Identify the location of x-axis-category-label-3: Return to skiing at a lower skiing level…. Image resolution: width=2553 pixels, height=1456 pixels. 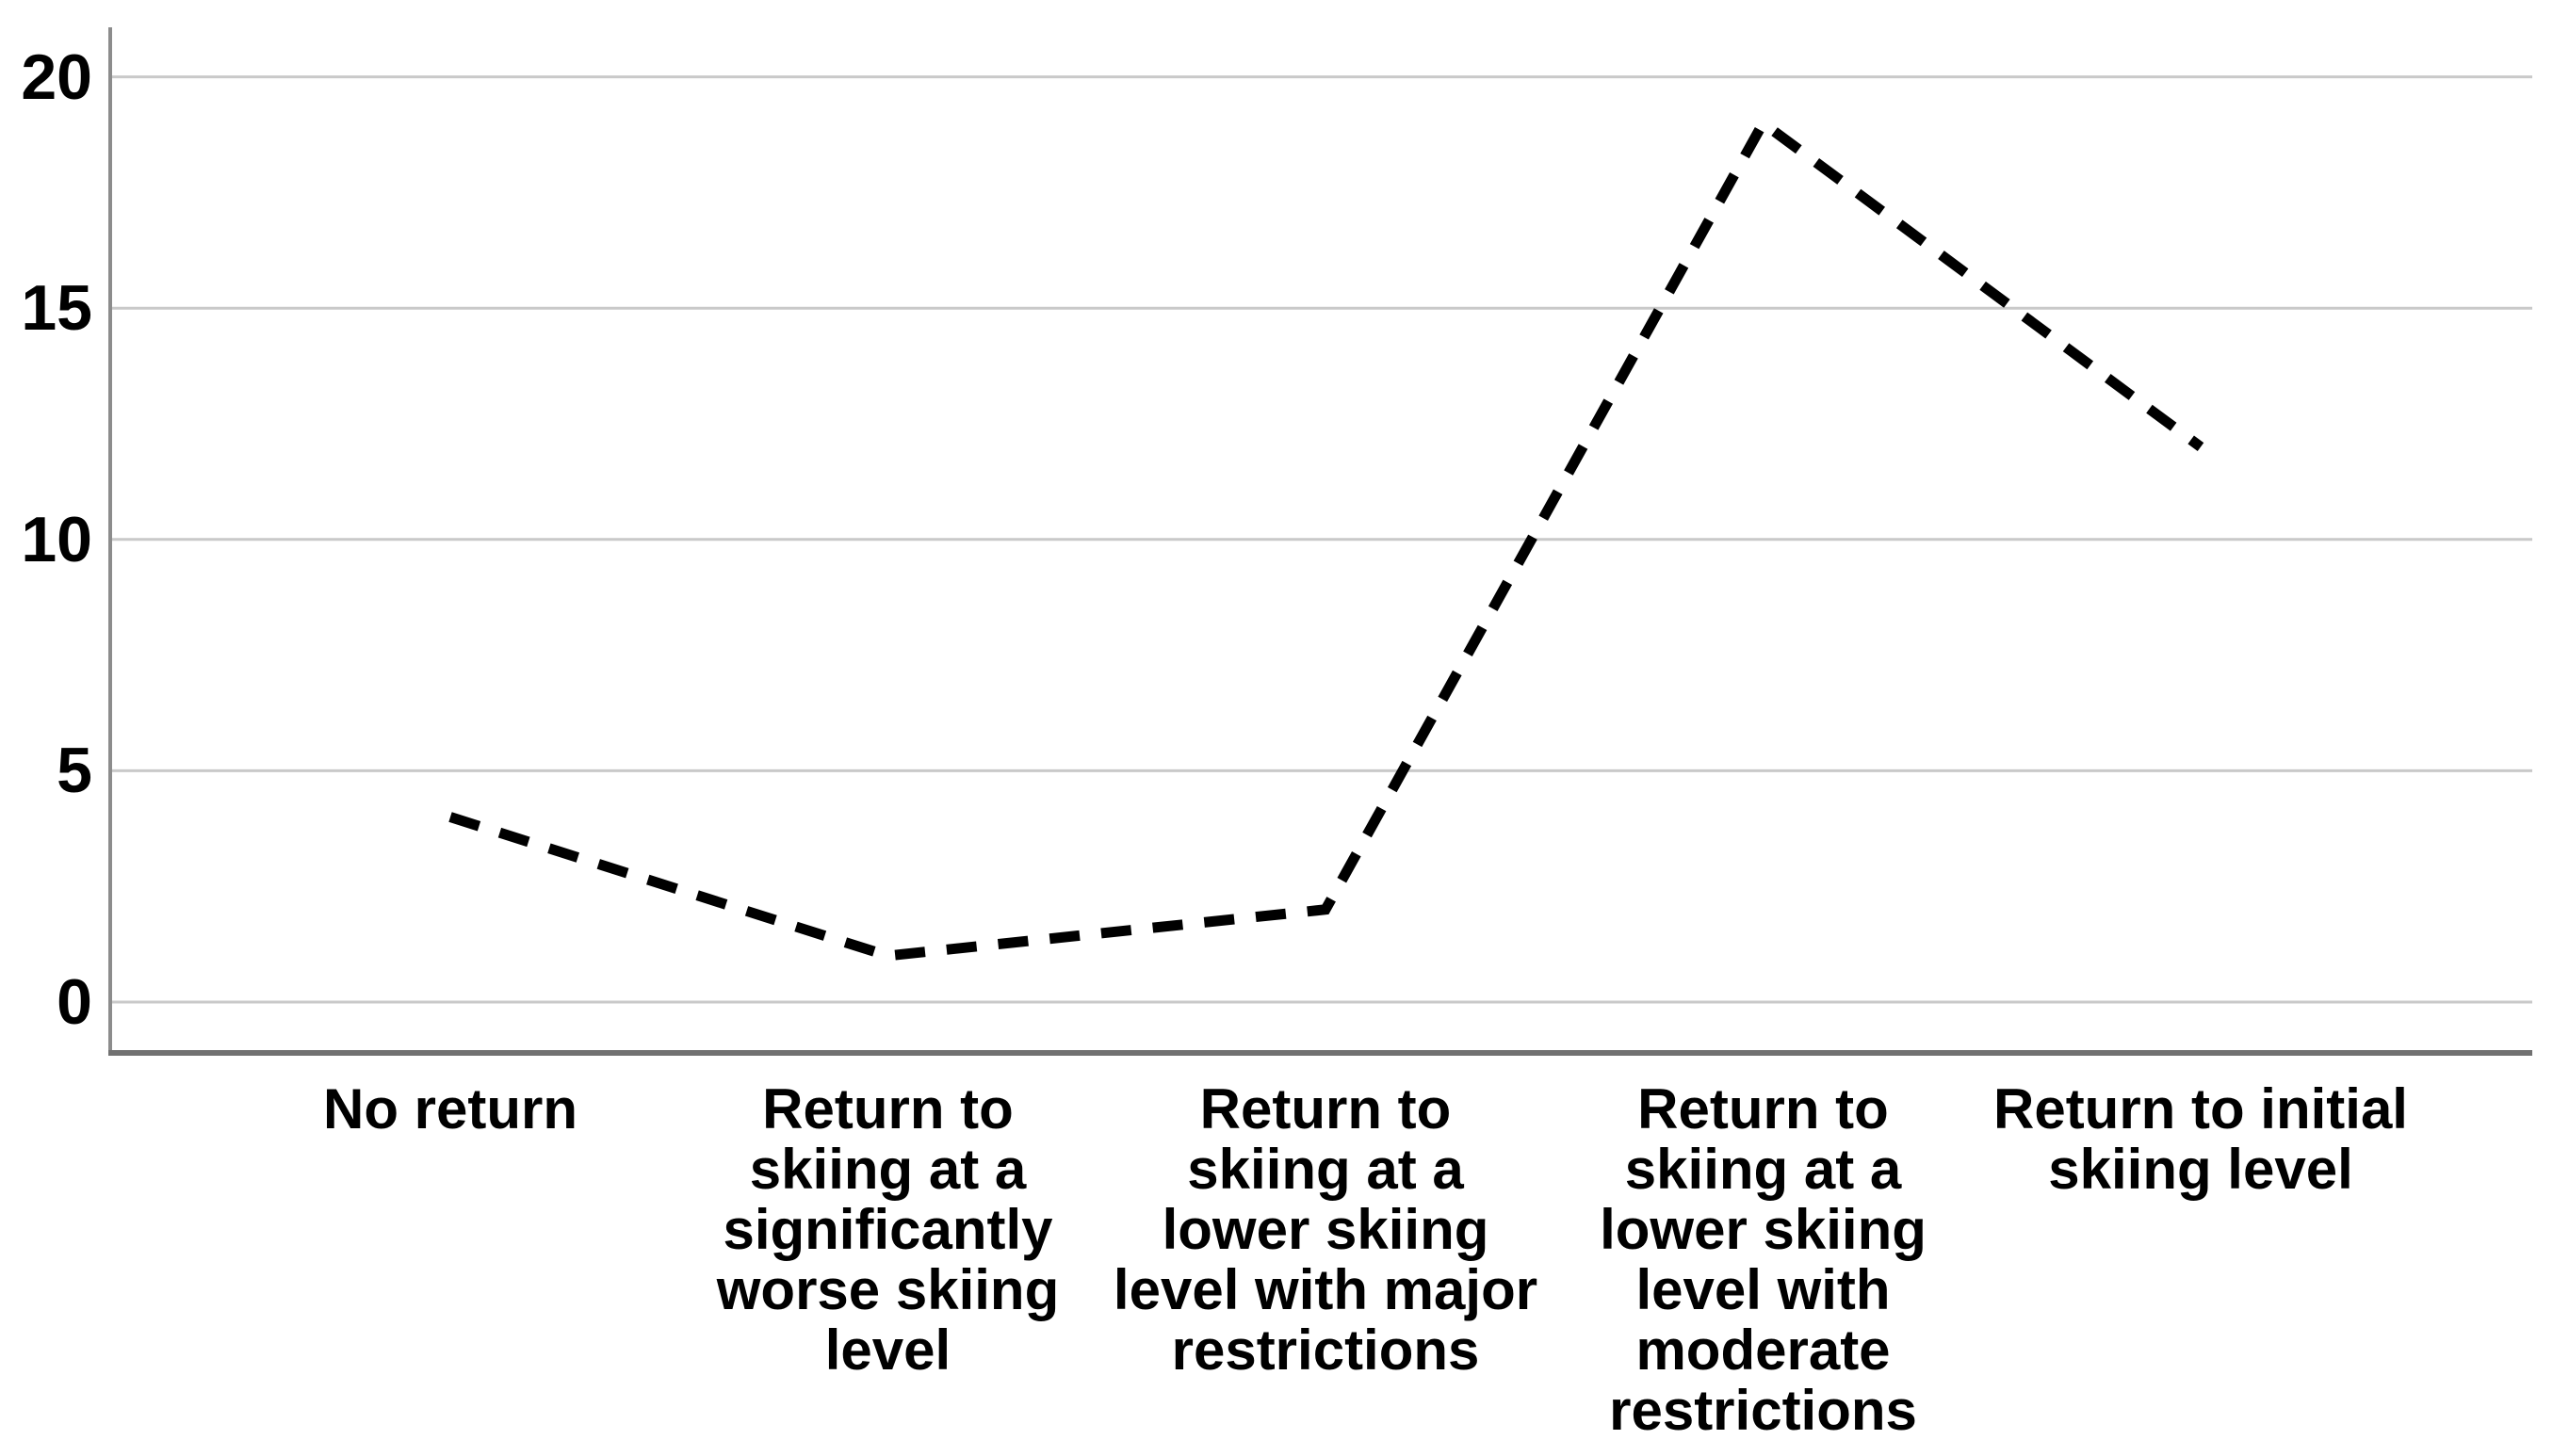
(1325, 1229).